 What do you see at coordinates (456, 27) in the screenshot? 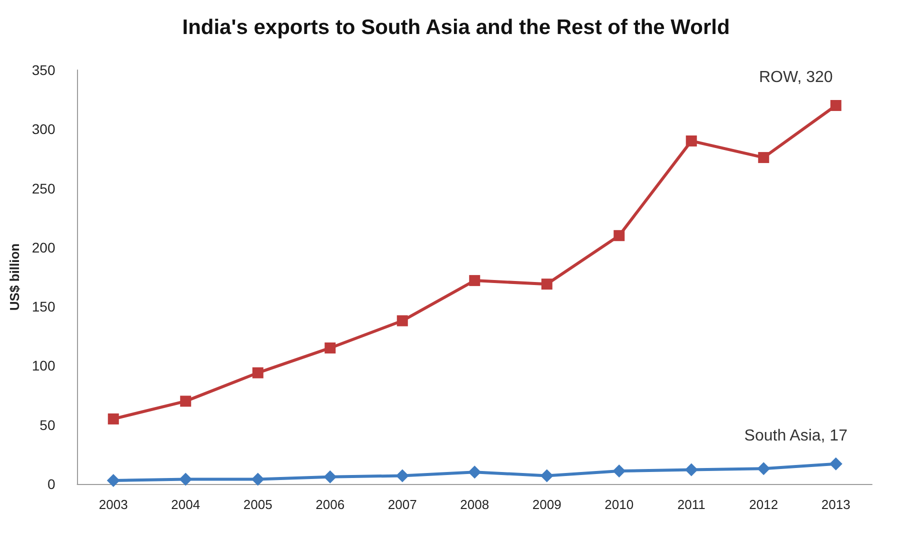
I see `chart-title: India's exports to South Asia and the Rest of the World` at bounding box center [456, 27].